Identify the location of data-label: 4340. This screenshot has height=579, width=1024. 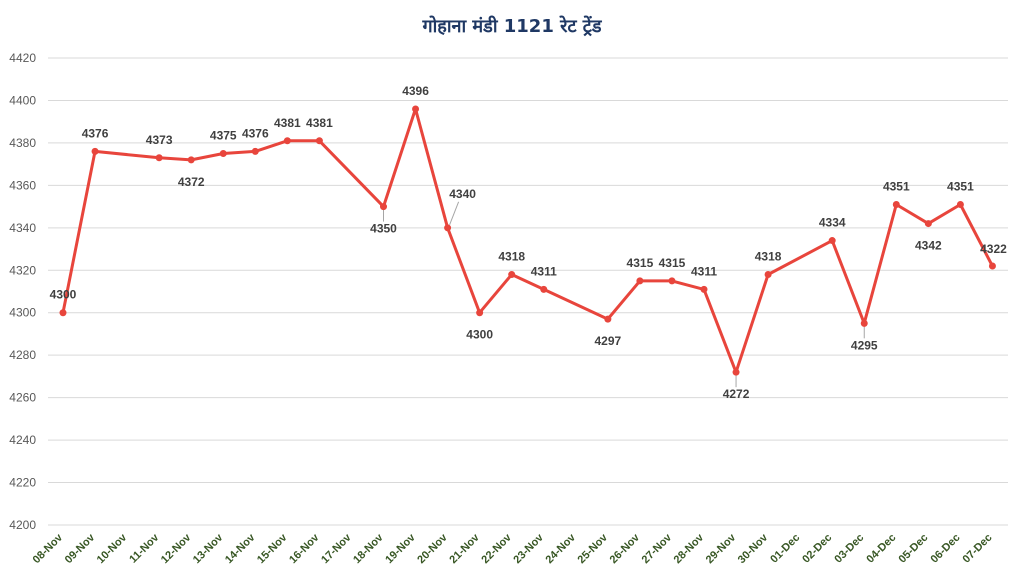
(462, 194).